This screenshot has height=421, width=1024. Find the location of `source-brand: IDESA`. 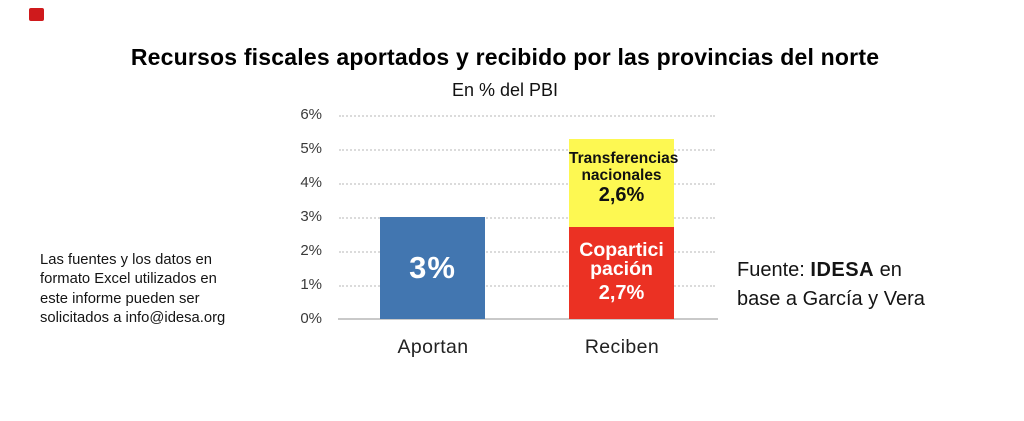

source-brand: IDESA is located at coordinates (842, 270).